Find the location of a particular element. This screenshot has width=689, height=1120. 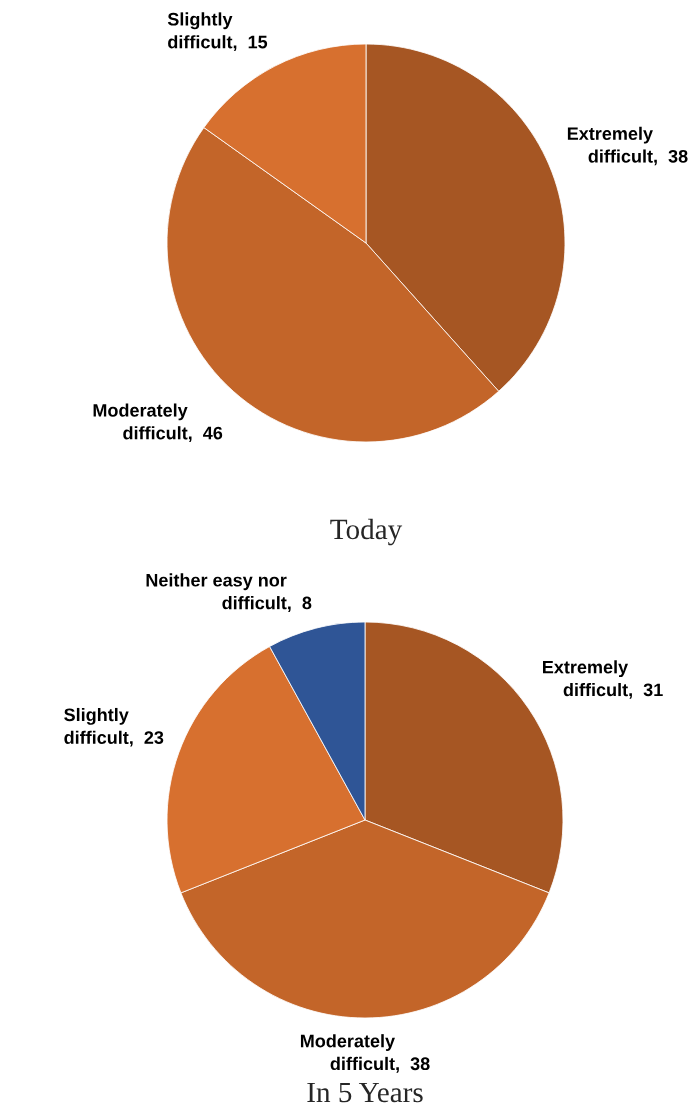

data-label: , 46 is located at coordinates (205, 434).